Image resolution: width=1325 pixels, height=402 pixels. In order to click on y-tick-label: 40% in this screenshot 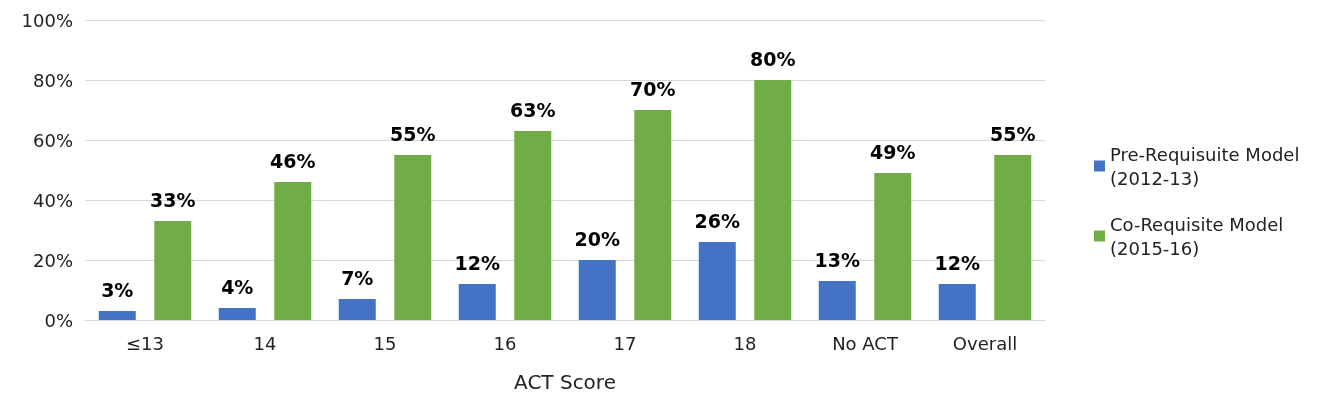, I will do `click(52, 200)`.